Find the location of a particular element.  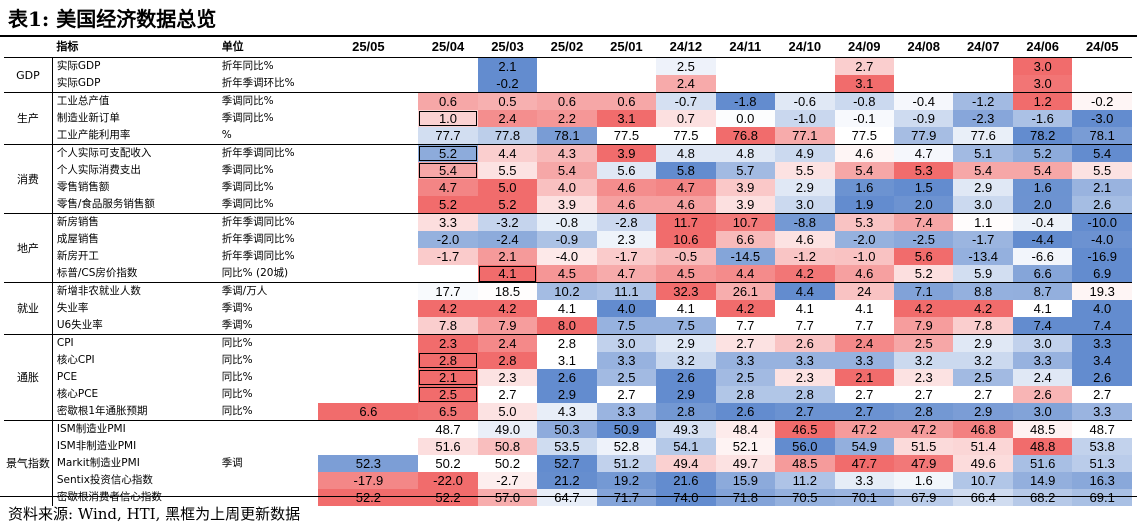

value-cell: 5.5 is located at coordinates (1102, 170).